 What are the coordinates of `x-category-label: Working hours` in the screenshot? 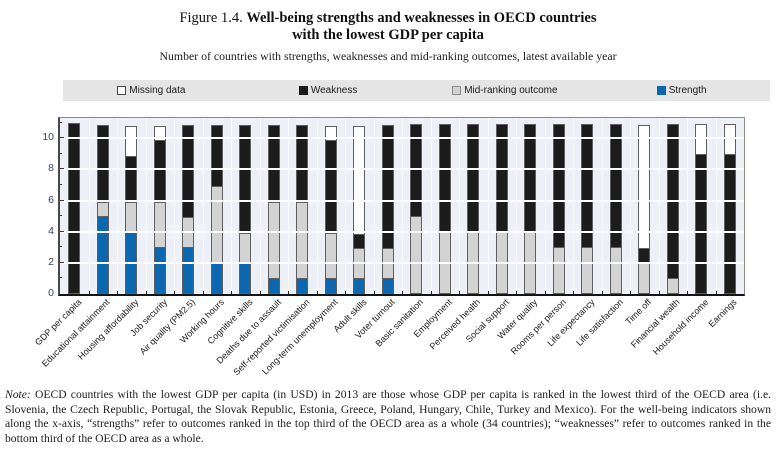 It's located at (201, 321).